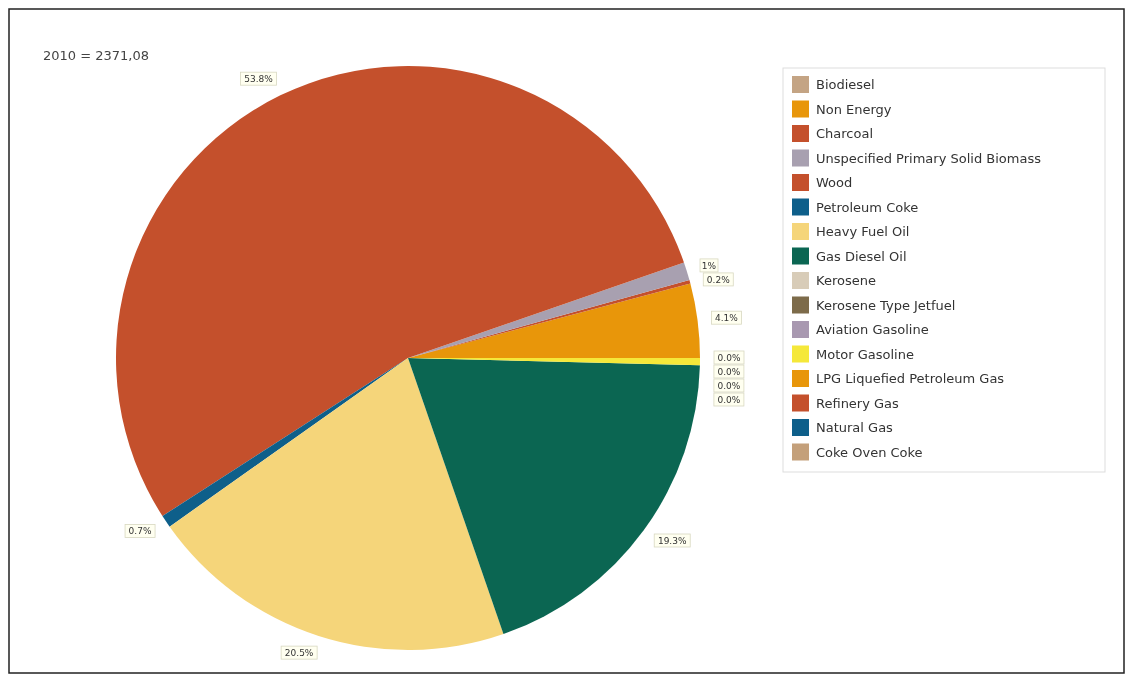 The width and height of the screenshot is (1133, 682). Describe the element at coordinates (869, 452) in the screenshot. I see `legend-label: Coke Oven Coke` at that location.